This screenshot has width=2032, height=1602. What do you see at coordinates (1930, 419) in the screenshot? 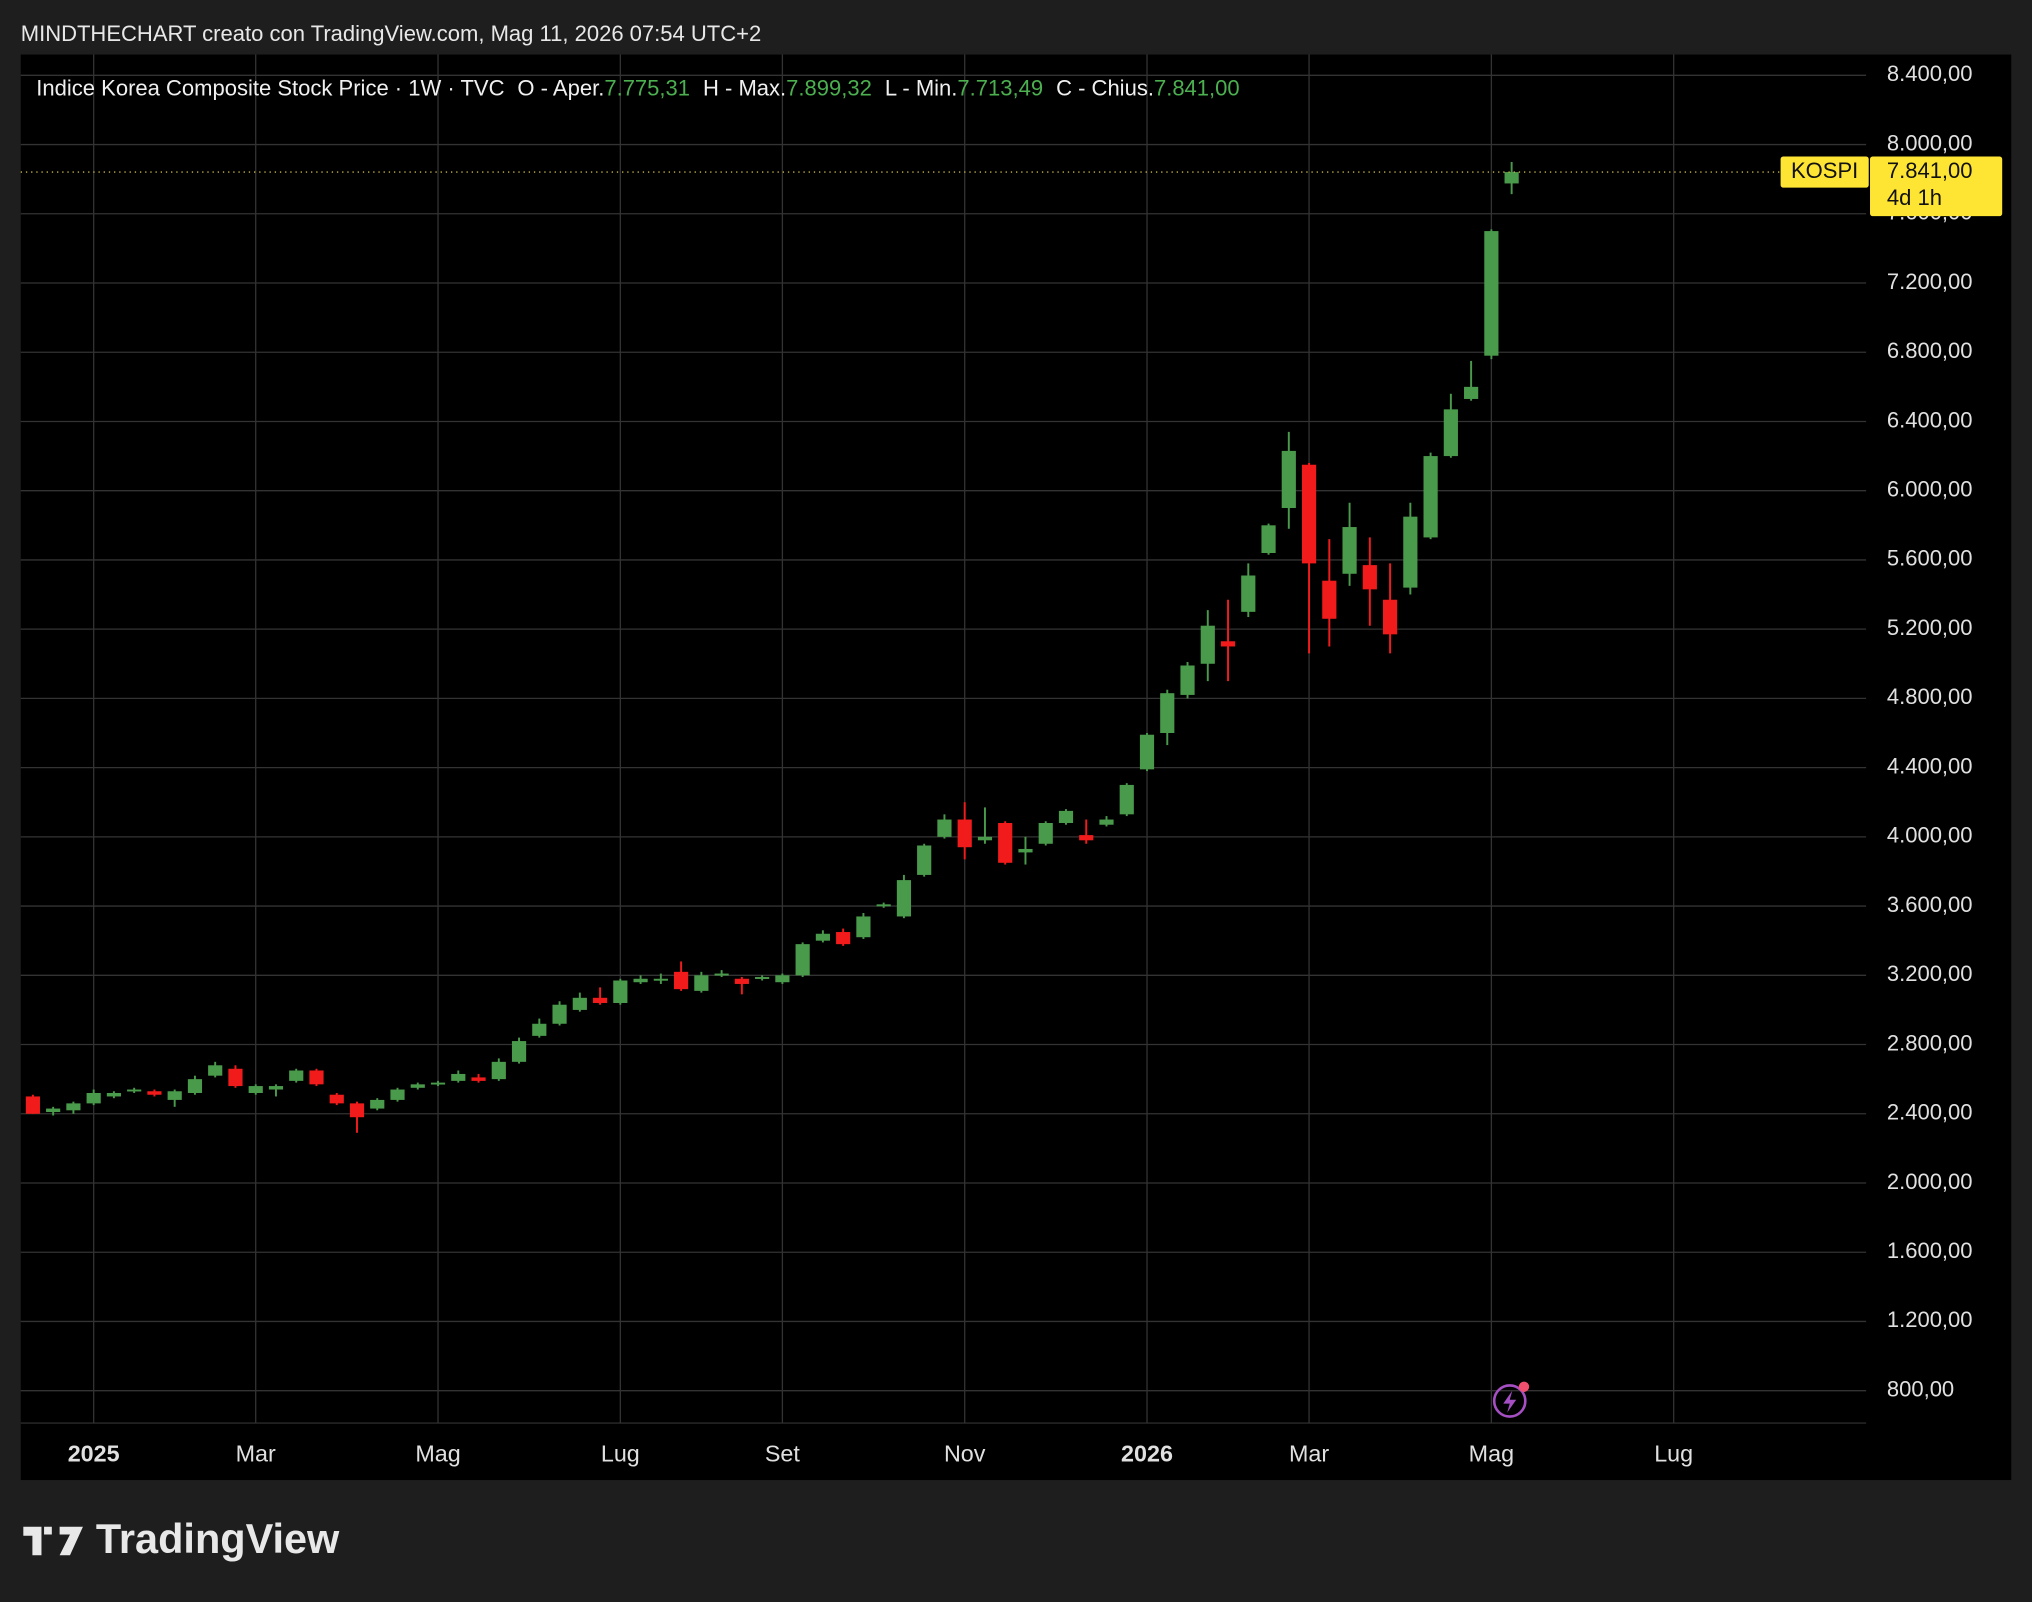
I see `y-tick-label: 6.400,00` at bounding box center [1930, 419].